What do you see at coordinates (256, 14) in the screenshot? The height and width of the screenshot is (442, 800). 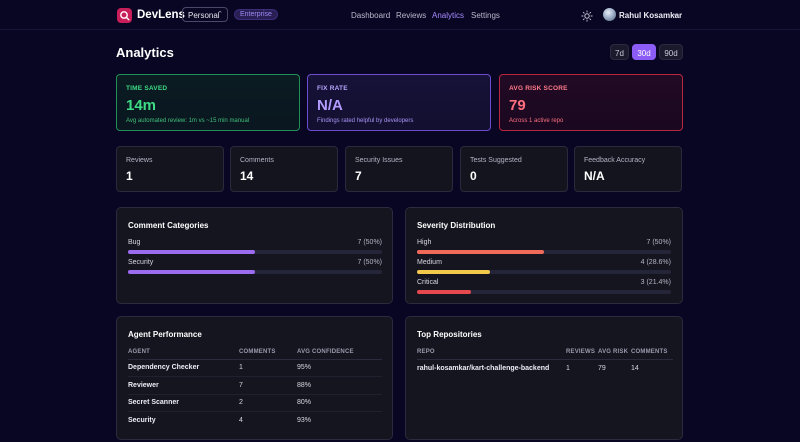 I see `plan-badge: Enterprise` at bounding box center [256, 14].